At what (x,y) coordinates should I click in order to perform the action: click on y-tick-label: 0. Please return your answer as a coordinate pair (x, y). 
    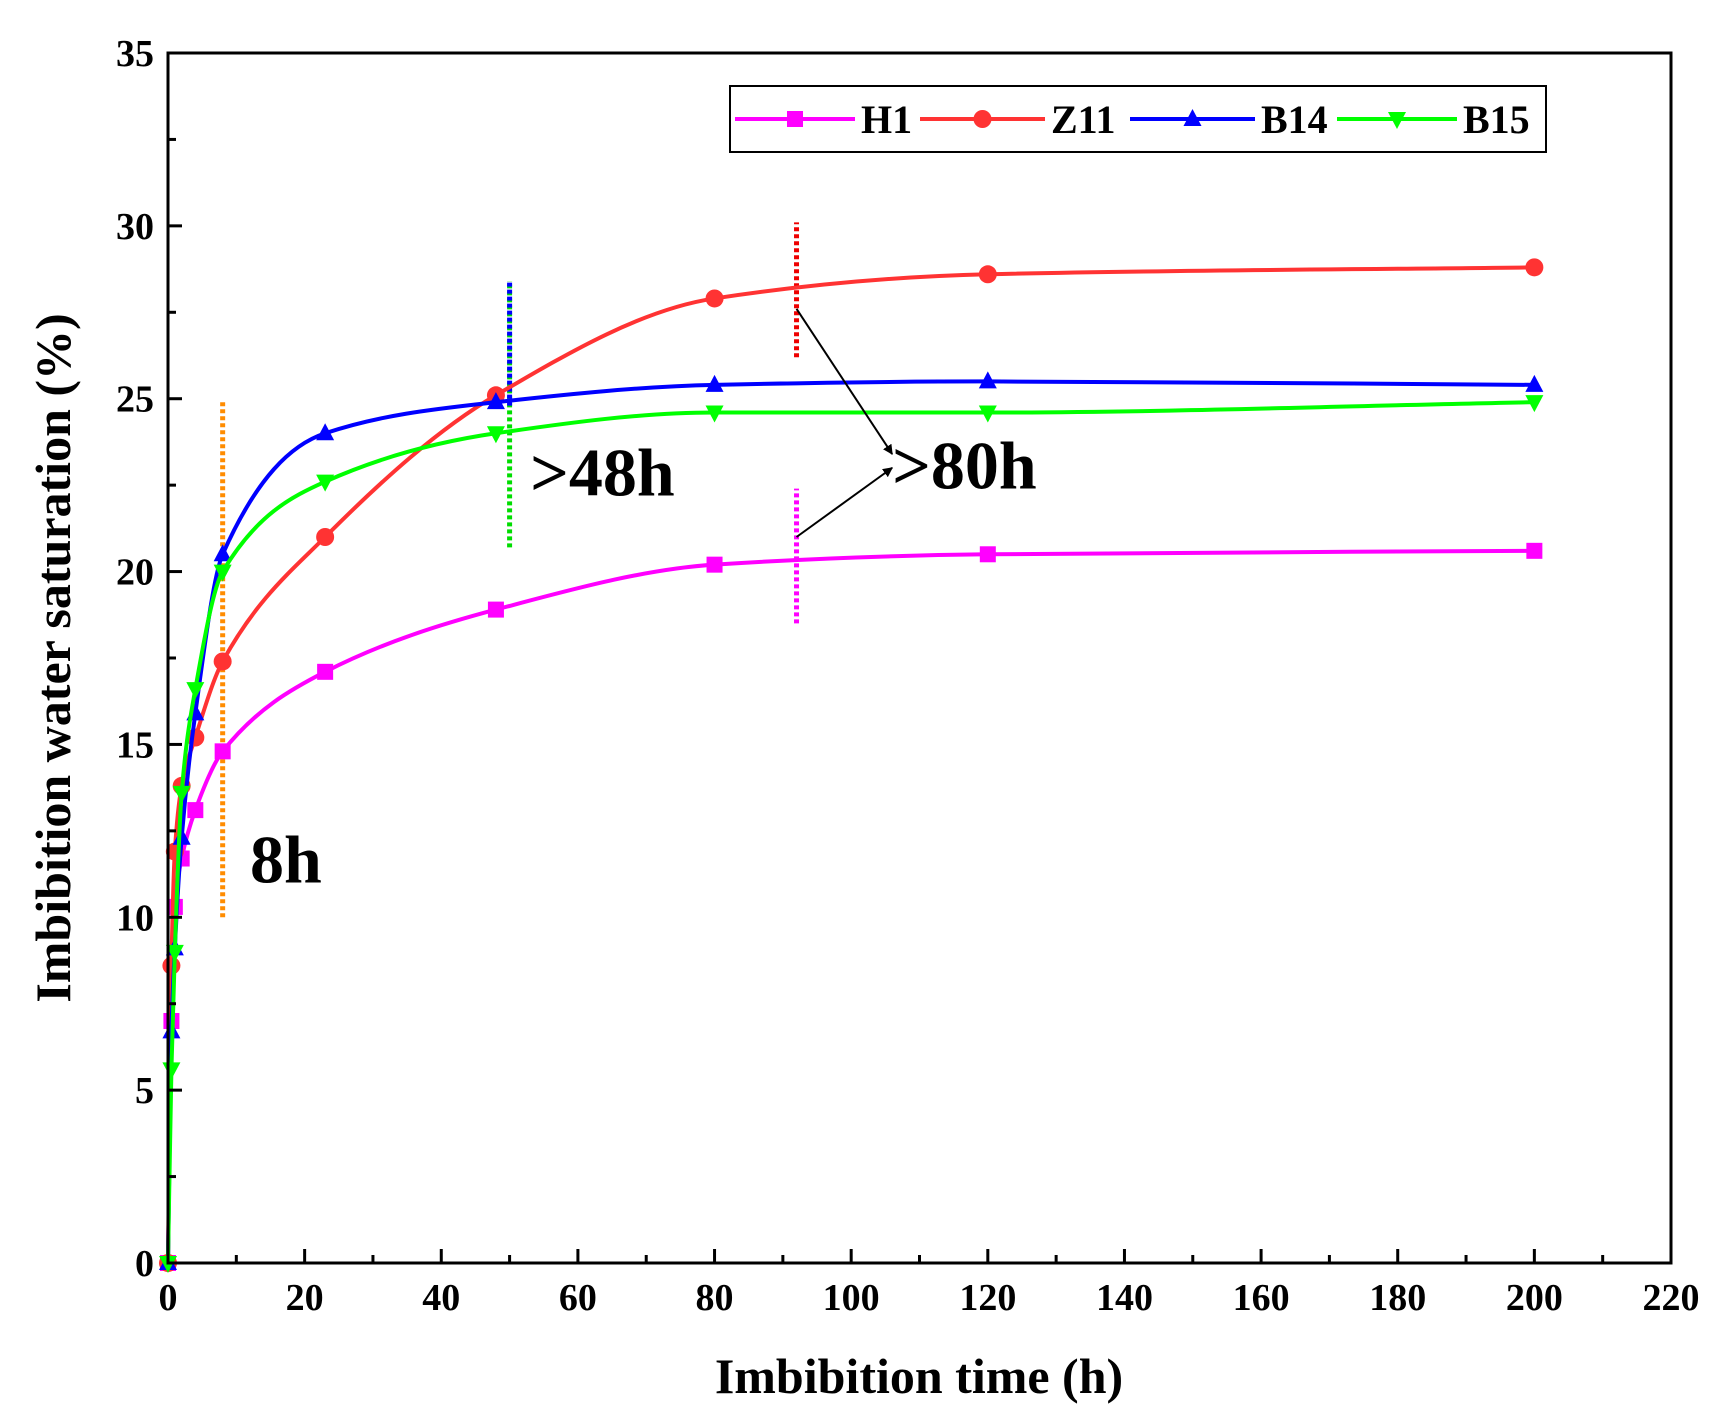
    Looking at the image, I should click on (144, 1264).